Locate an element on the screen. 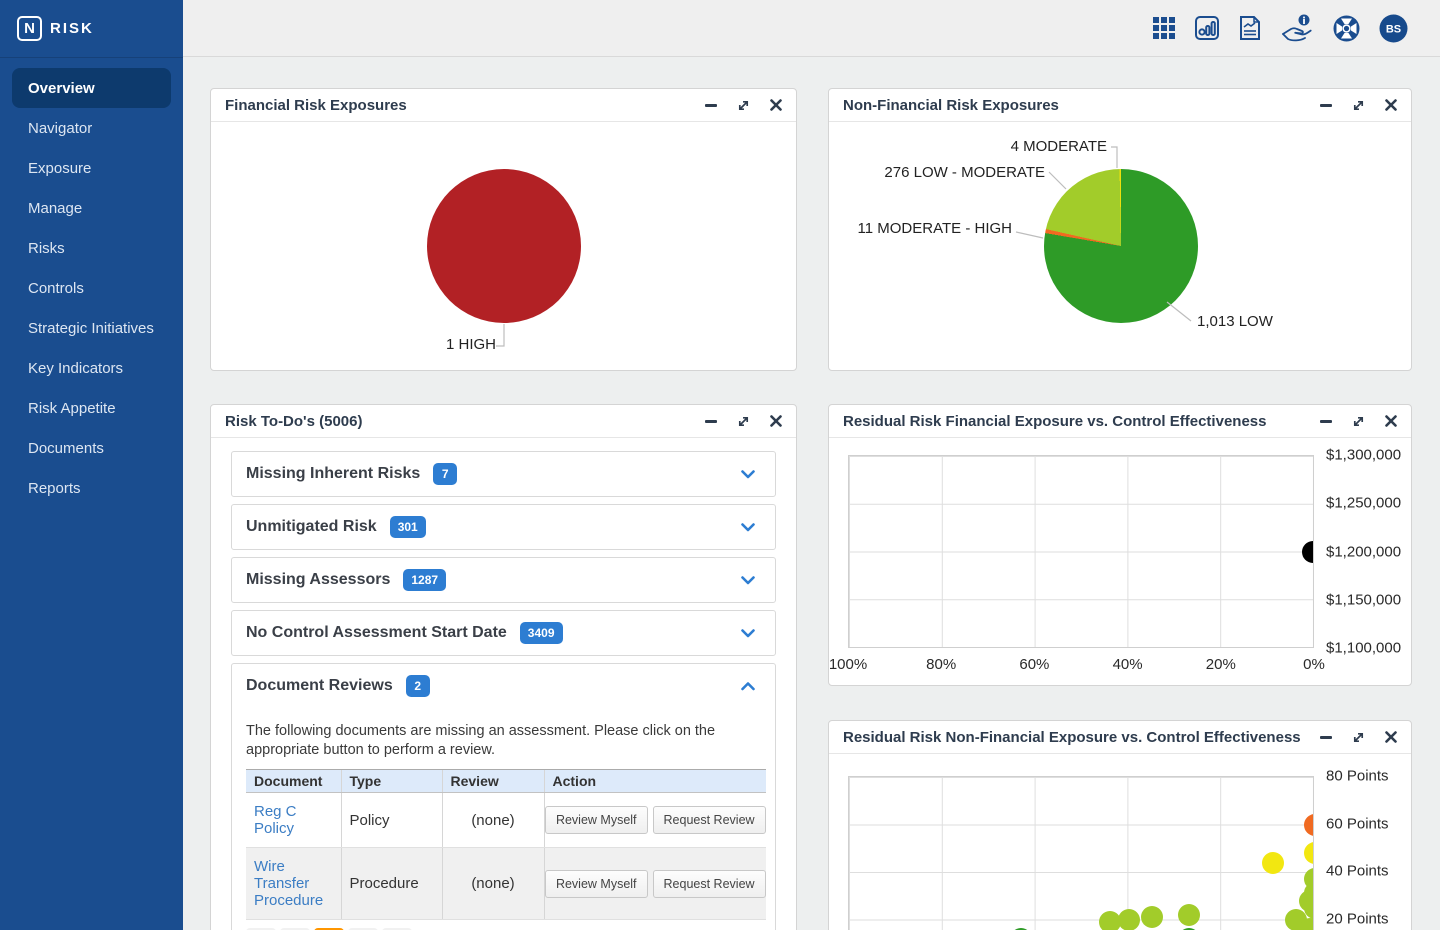 Image resolution: width=1440 pixels, height=930 pixels. panel-title: Non-Financial Risk Exposures is located at coordinates (951, 105).